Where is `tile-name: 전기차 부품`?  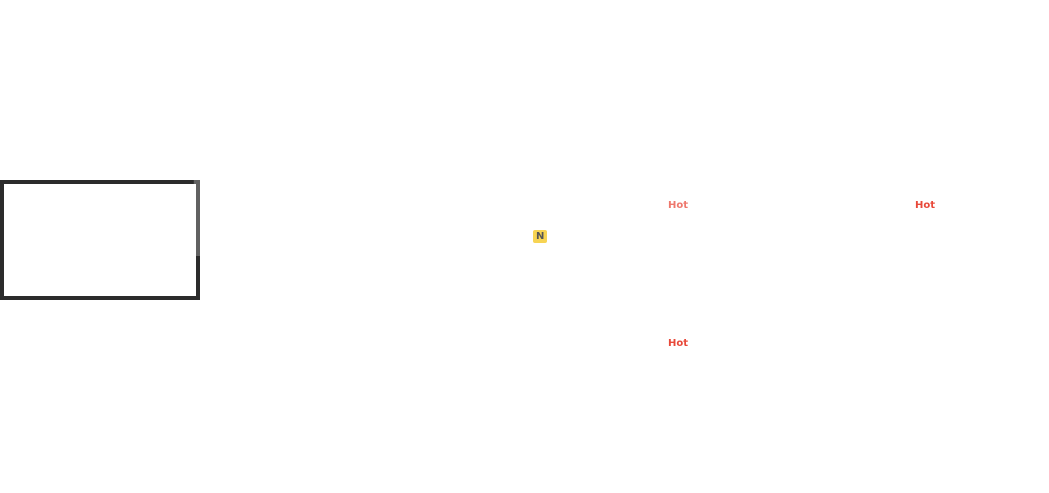
tile-name: 전기차 부품 is located at coordinates (100, 340).